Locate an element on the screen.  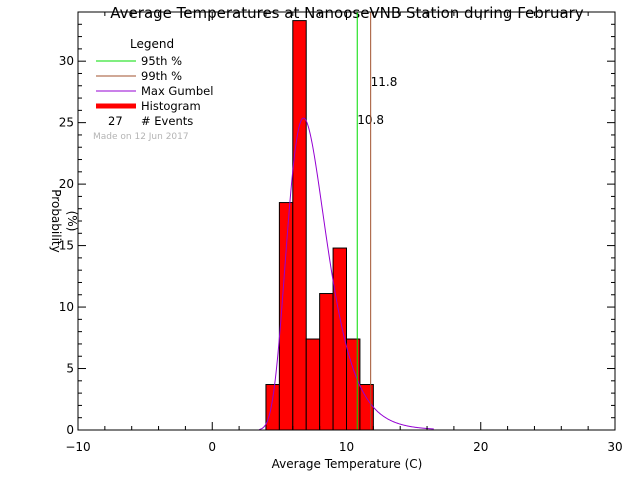
legend-label-histogram: Histogram is located at coordinates (171, 106).